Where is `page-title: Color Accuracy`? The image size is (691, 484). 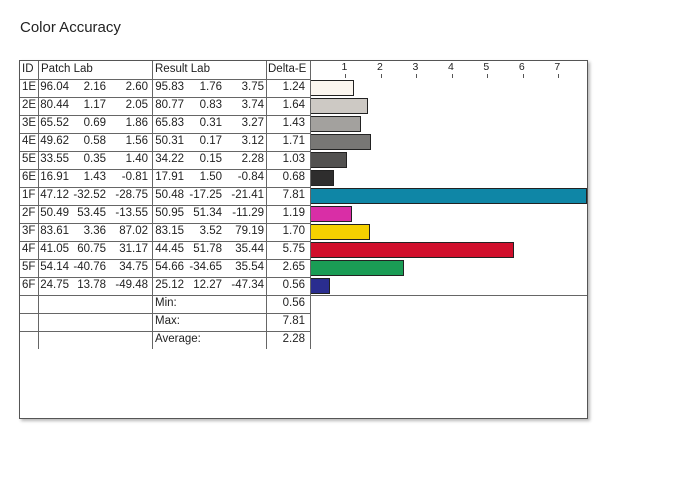
page-title: Color Accuracy is located at coordinates (70, 27).